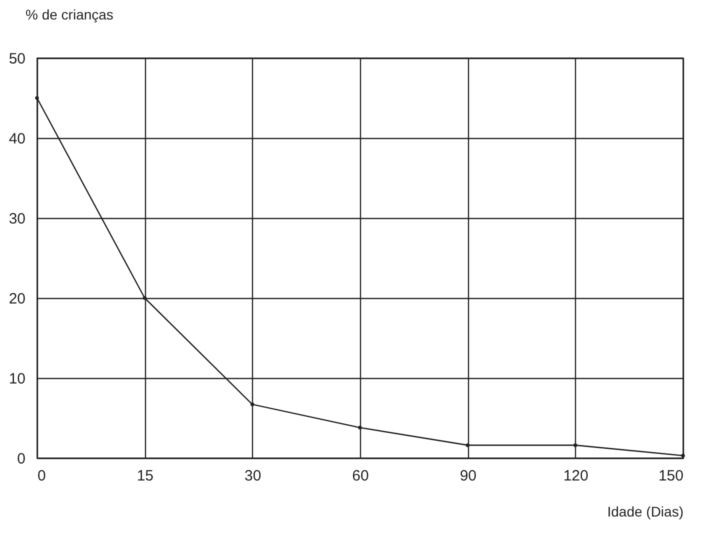 The height and width of the screenshot is (536, 709). I want to click on y-tick-label: 40, so click(17, 139).